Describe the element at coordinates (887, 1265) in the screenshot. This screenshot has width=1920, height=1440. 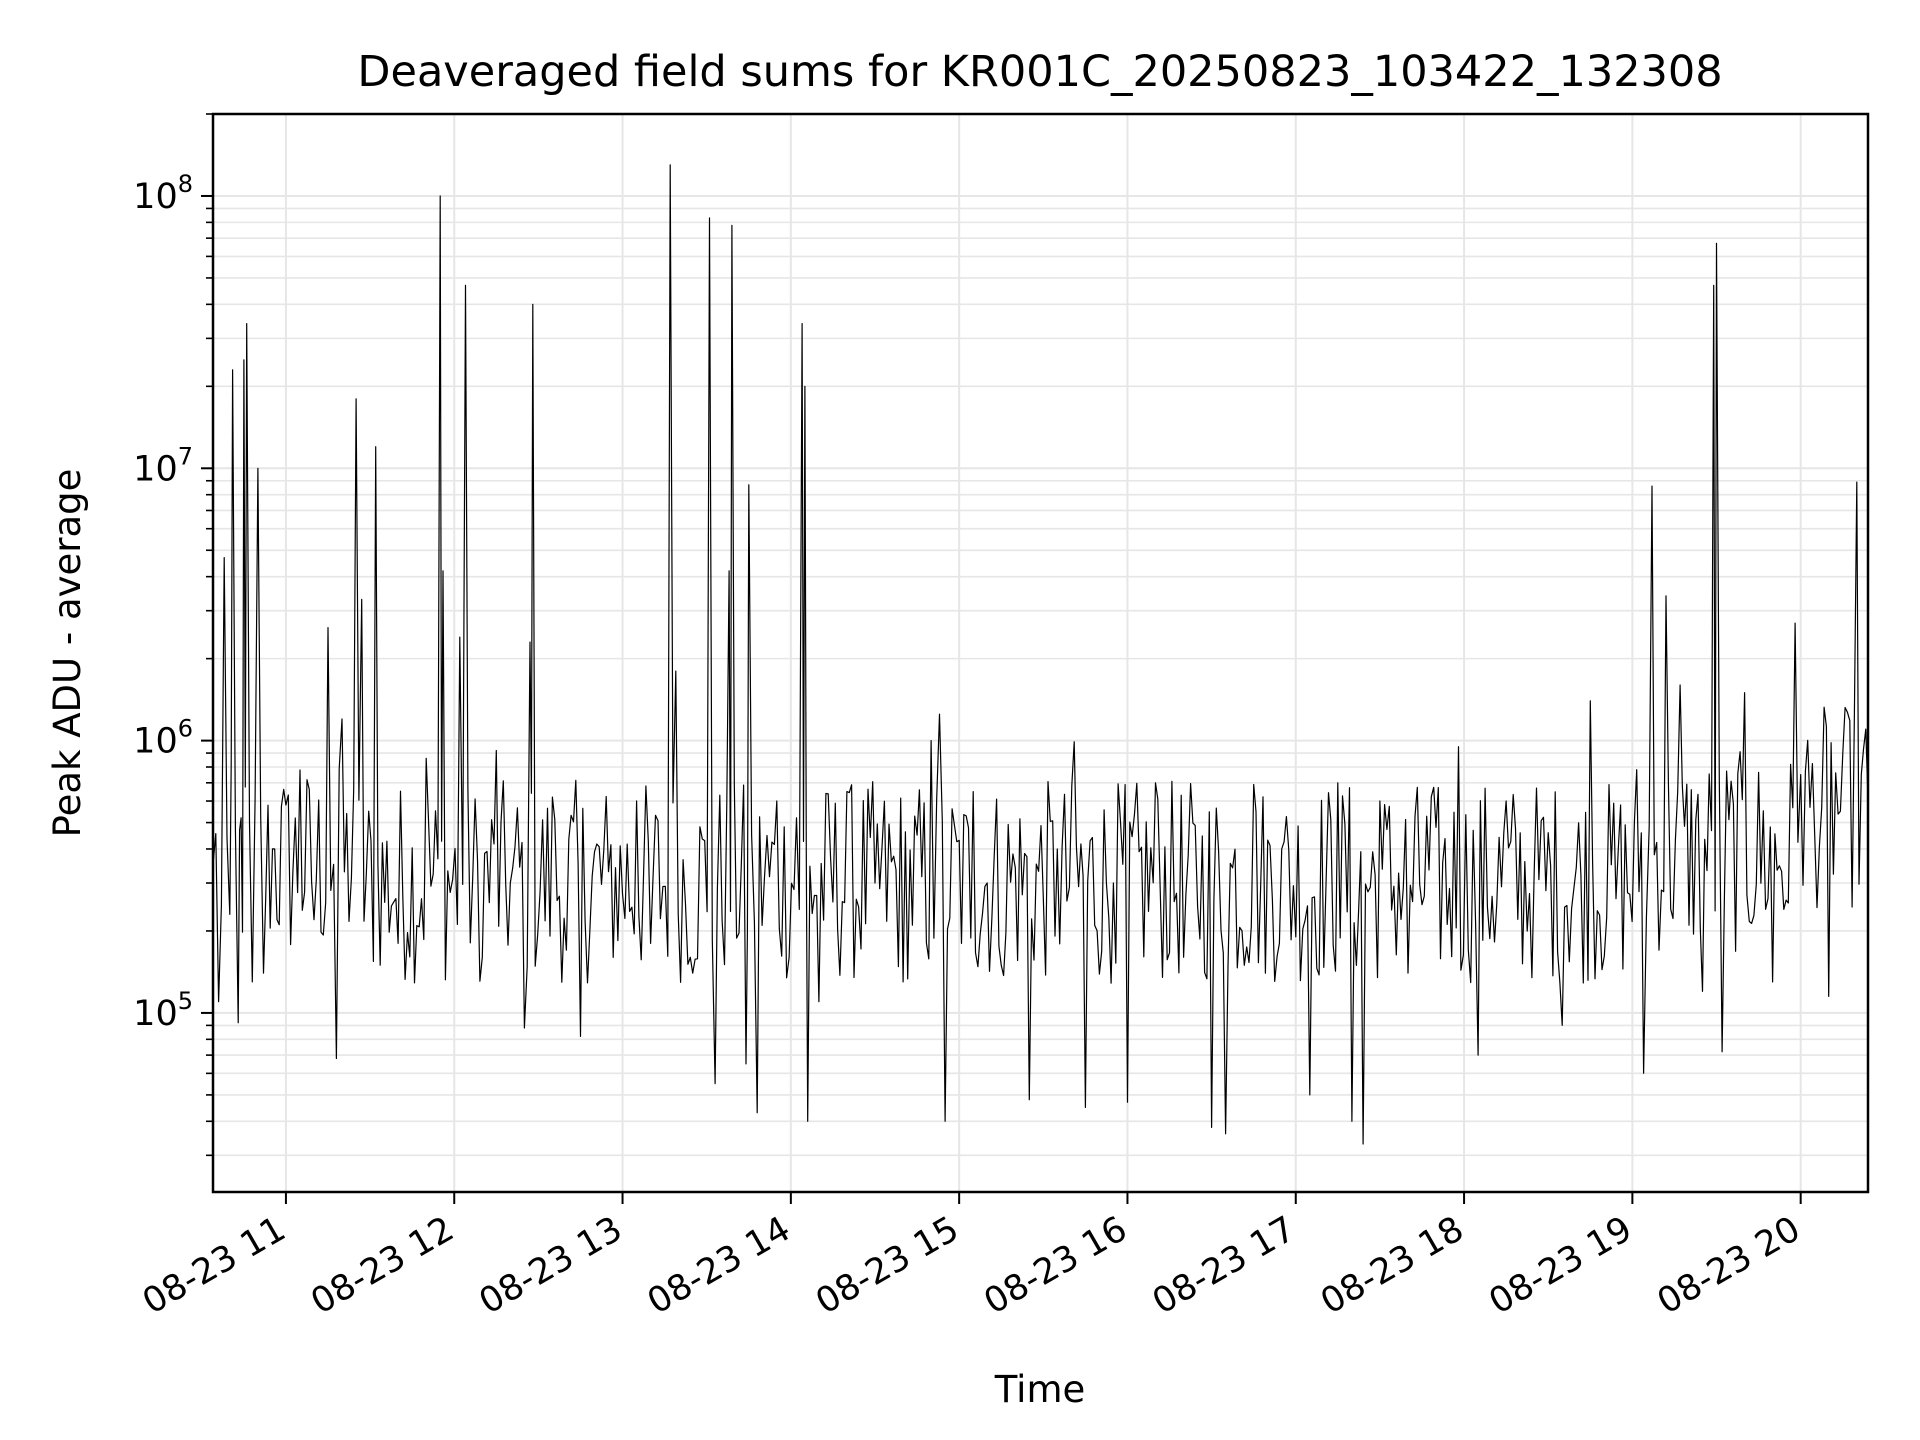
I see `x-tick-label: 08-23 15` at that location.